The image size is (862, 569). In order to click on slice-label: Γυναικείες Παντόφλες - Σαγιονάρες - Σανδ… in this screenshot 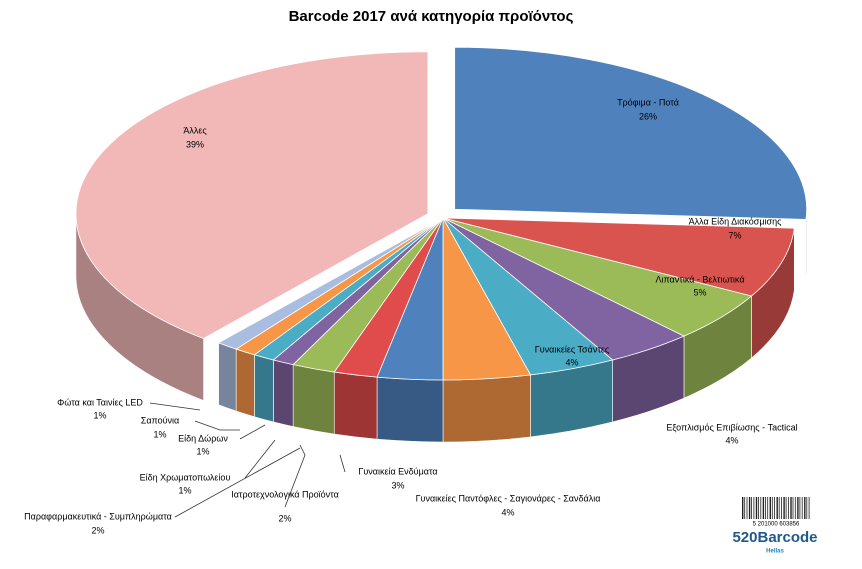, I will do `click(508, 498)`.